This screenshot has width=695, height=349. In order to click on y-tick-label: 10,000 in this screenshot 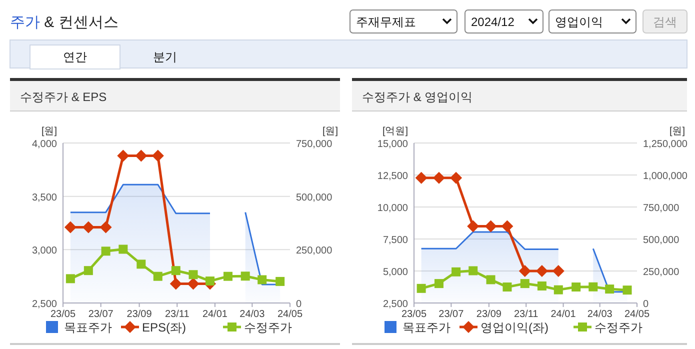, I will do `click(392, 208)`.